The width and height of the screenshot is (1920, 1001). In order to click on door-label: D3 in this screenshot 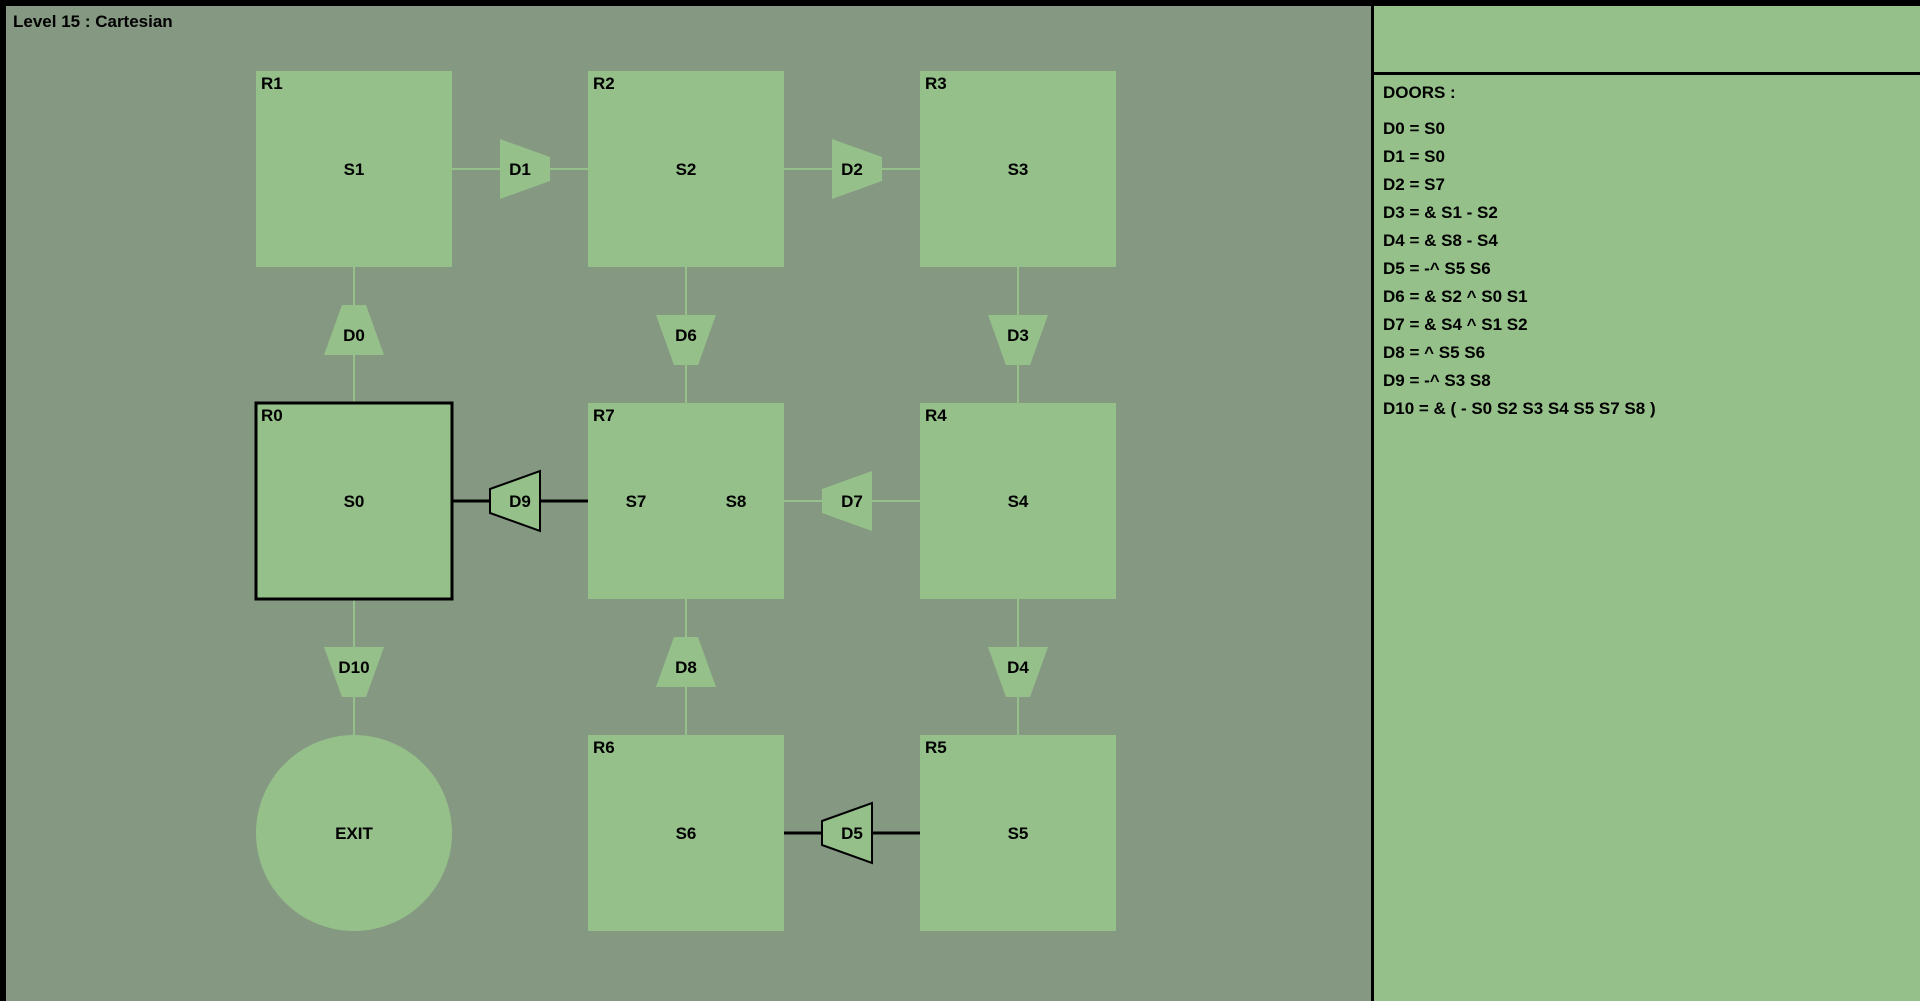, I will do `click(1018, 335)`.